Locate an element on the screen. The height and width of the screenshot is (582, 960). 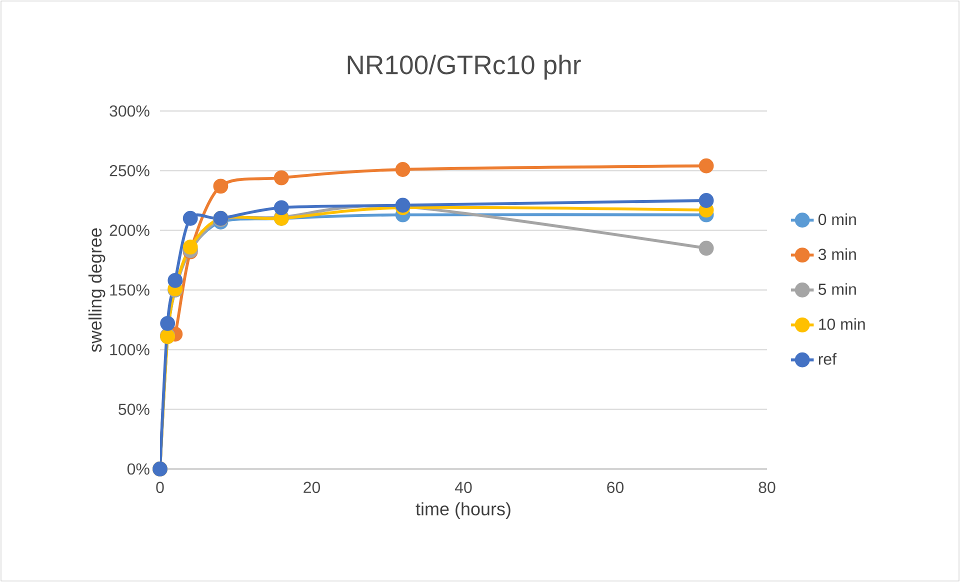
y-tick-label: 50% is located at coordinates (134, 409).